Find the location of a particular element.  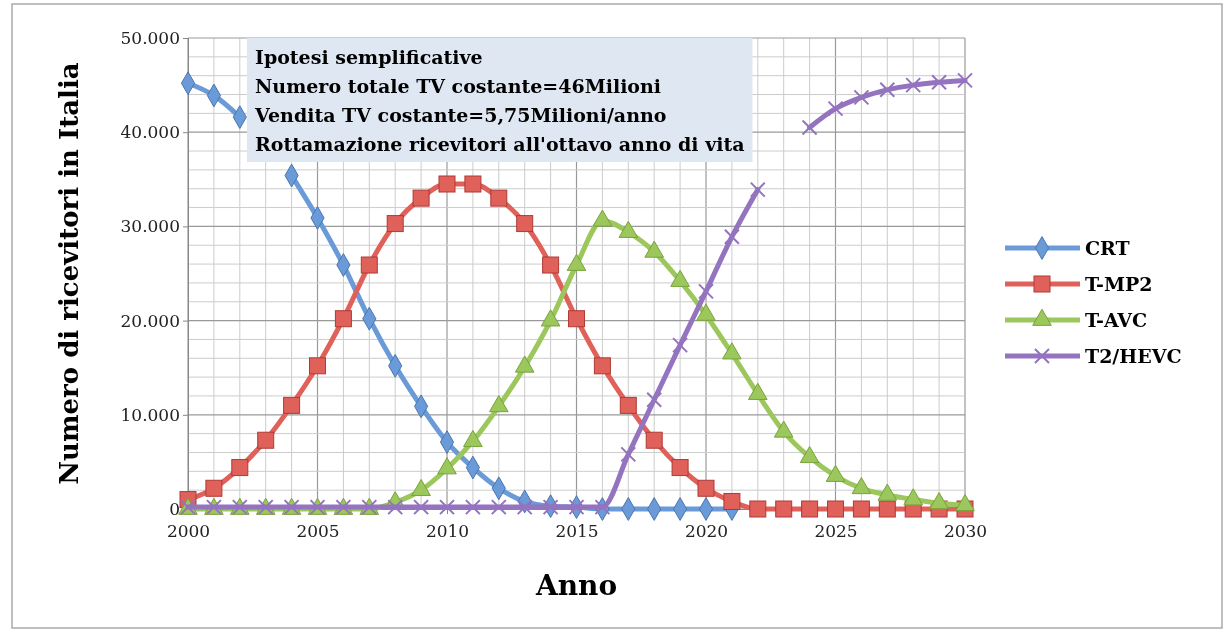

annotation: Numero totale TV costante=46Milioni is located at coordinates (458, 86).